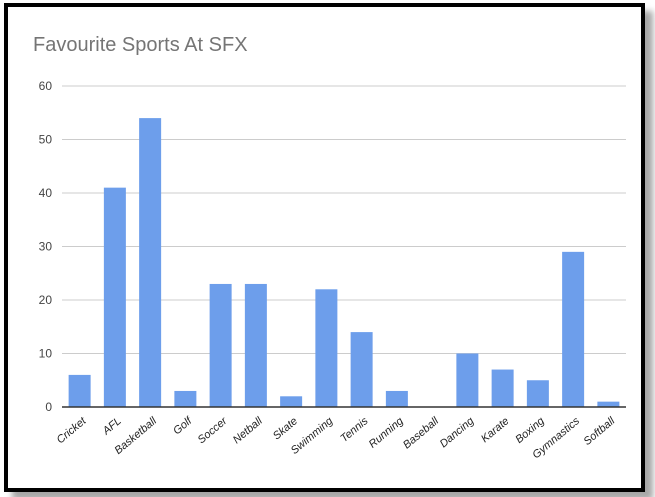  I want to click on bar-karate, so click(502, 388).